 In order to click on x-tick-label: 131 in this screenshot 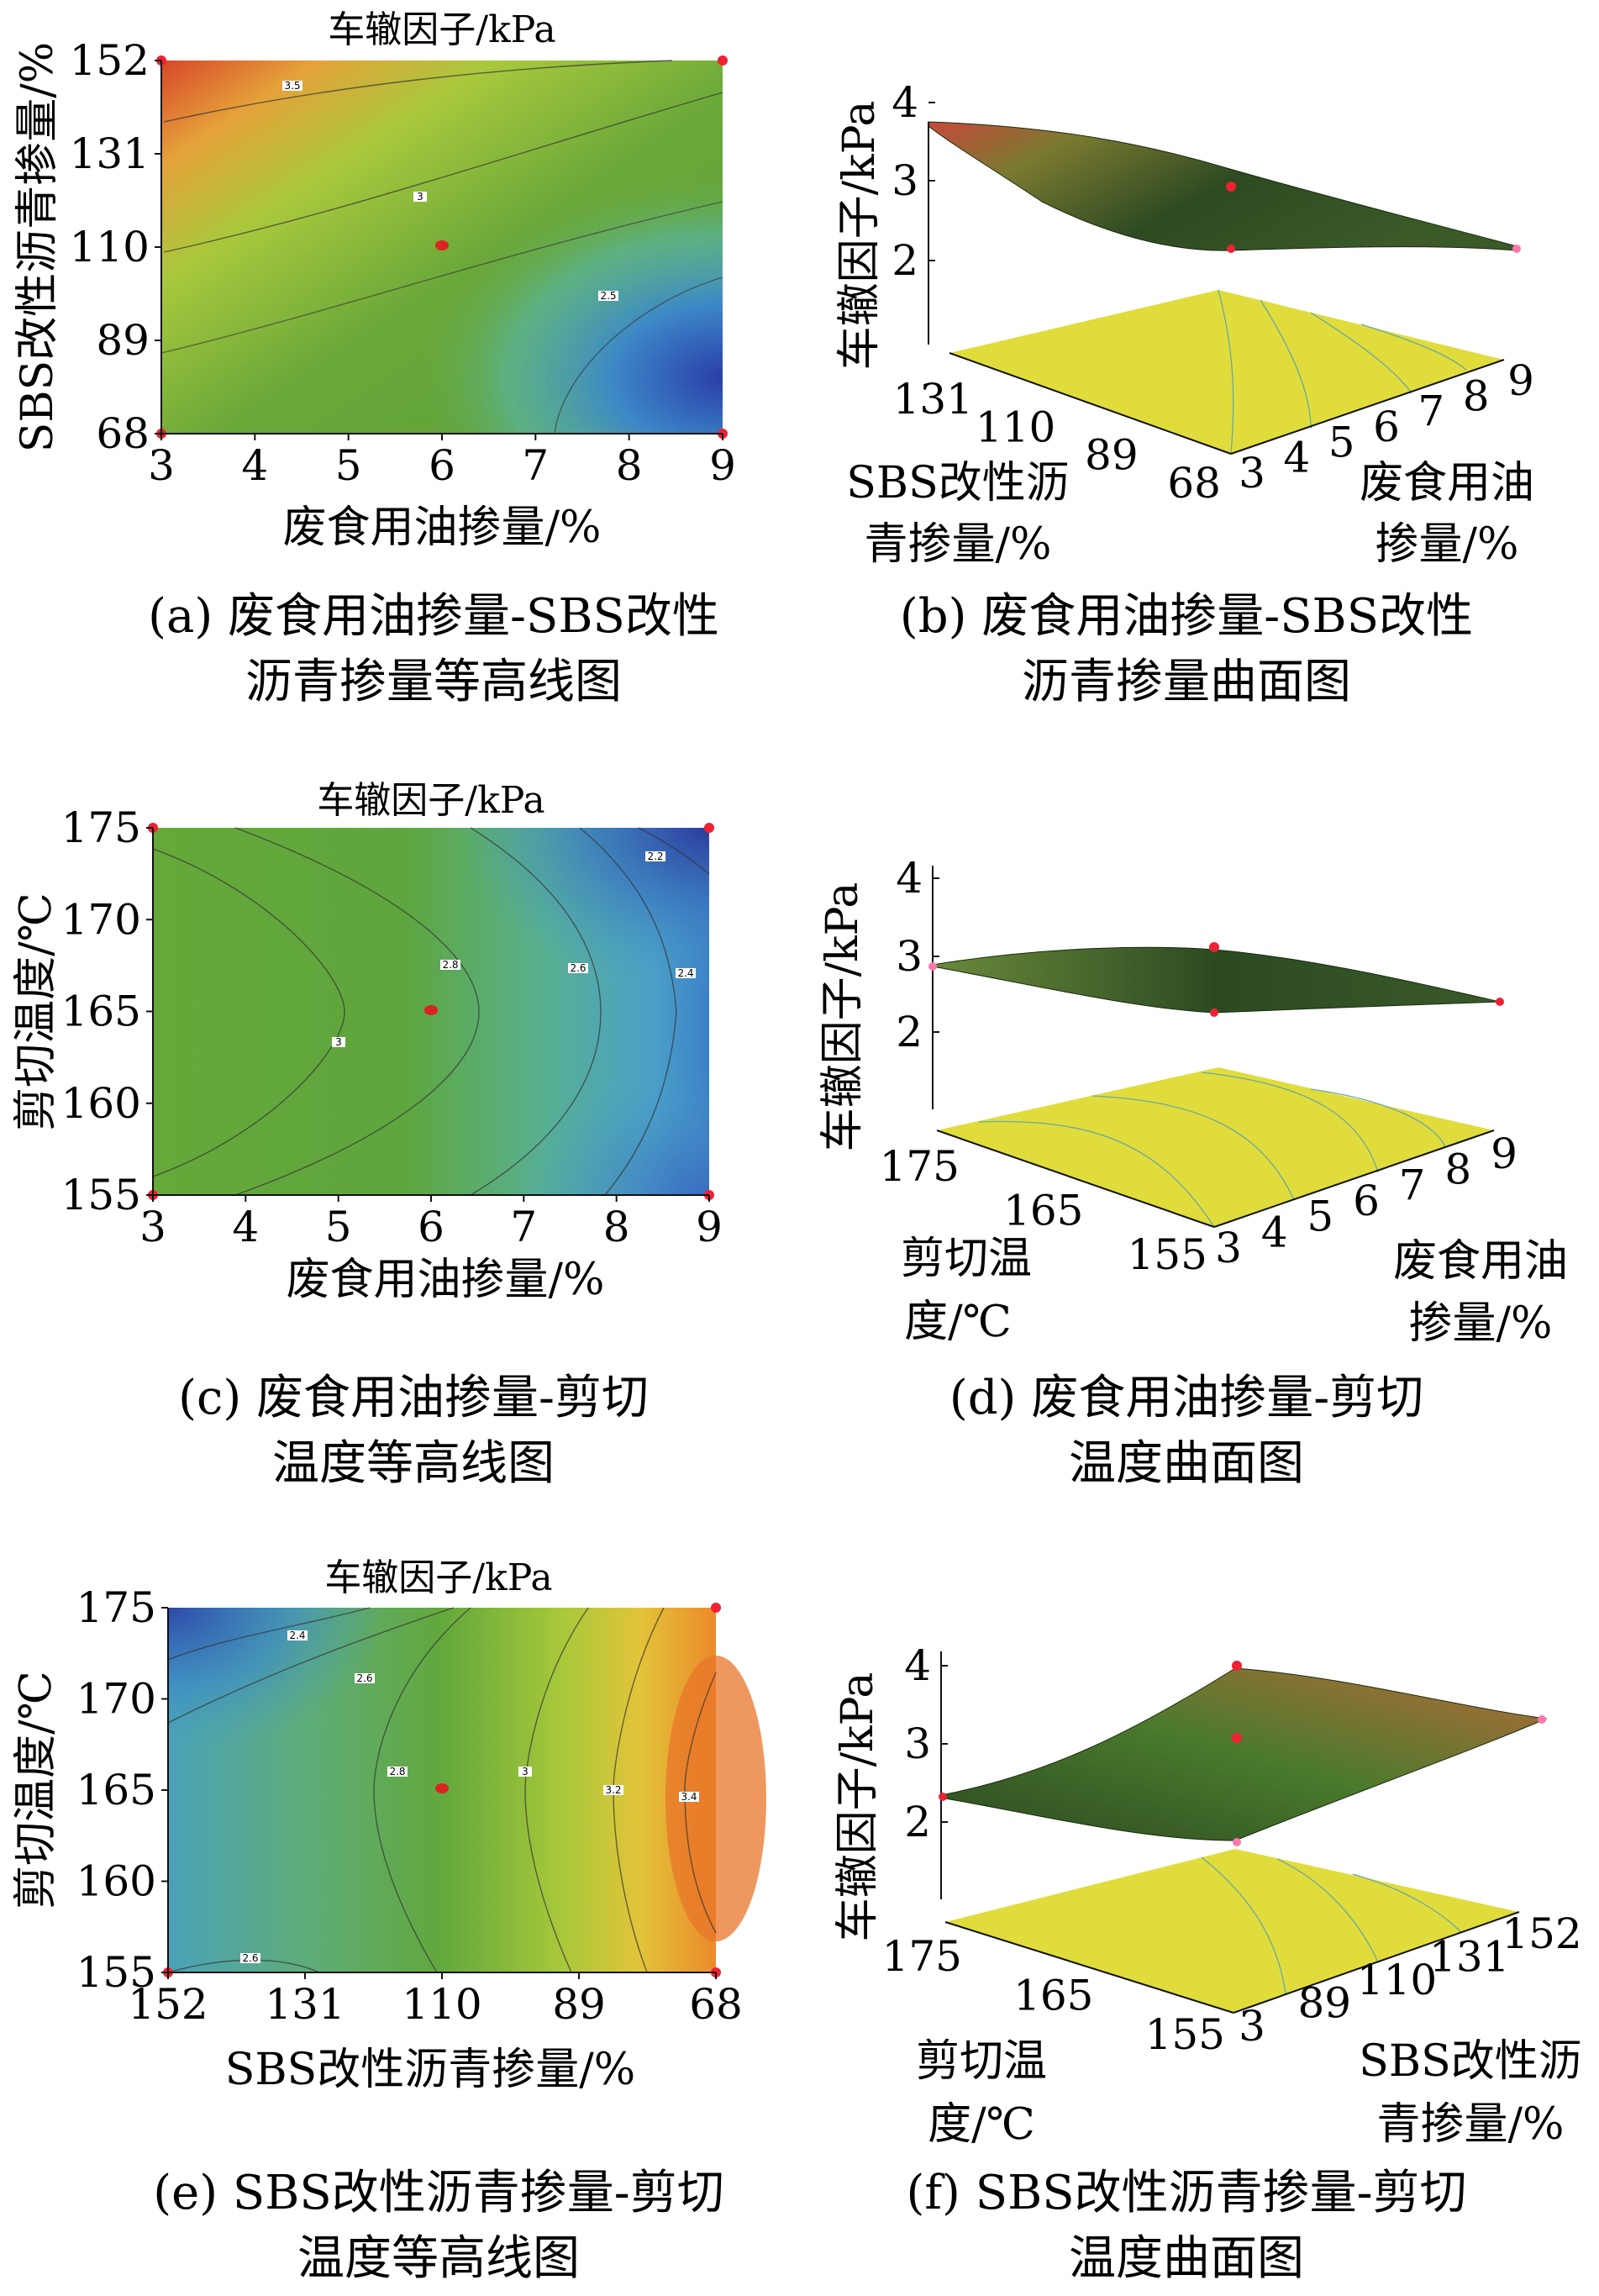, I will do `click(305, 2005)`.